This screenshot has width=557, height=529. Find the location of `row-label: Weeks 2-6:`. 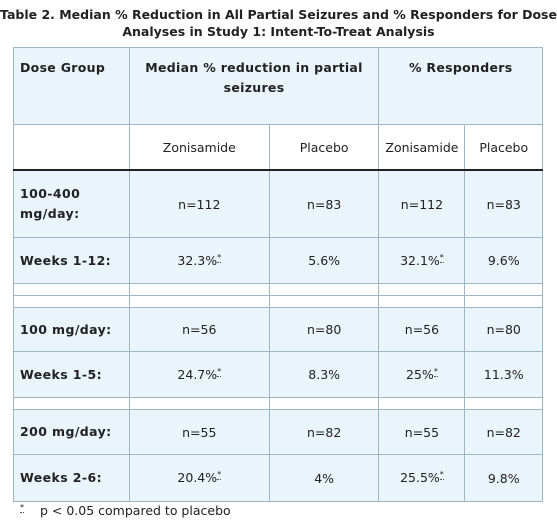

row-label: Weeks 2-6: is located at coordinates (71, 478).